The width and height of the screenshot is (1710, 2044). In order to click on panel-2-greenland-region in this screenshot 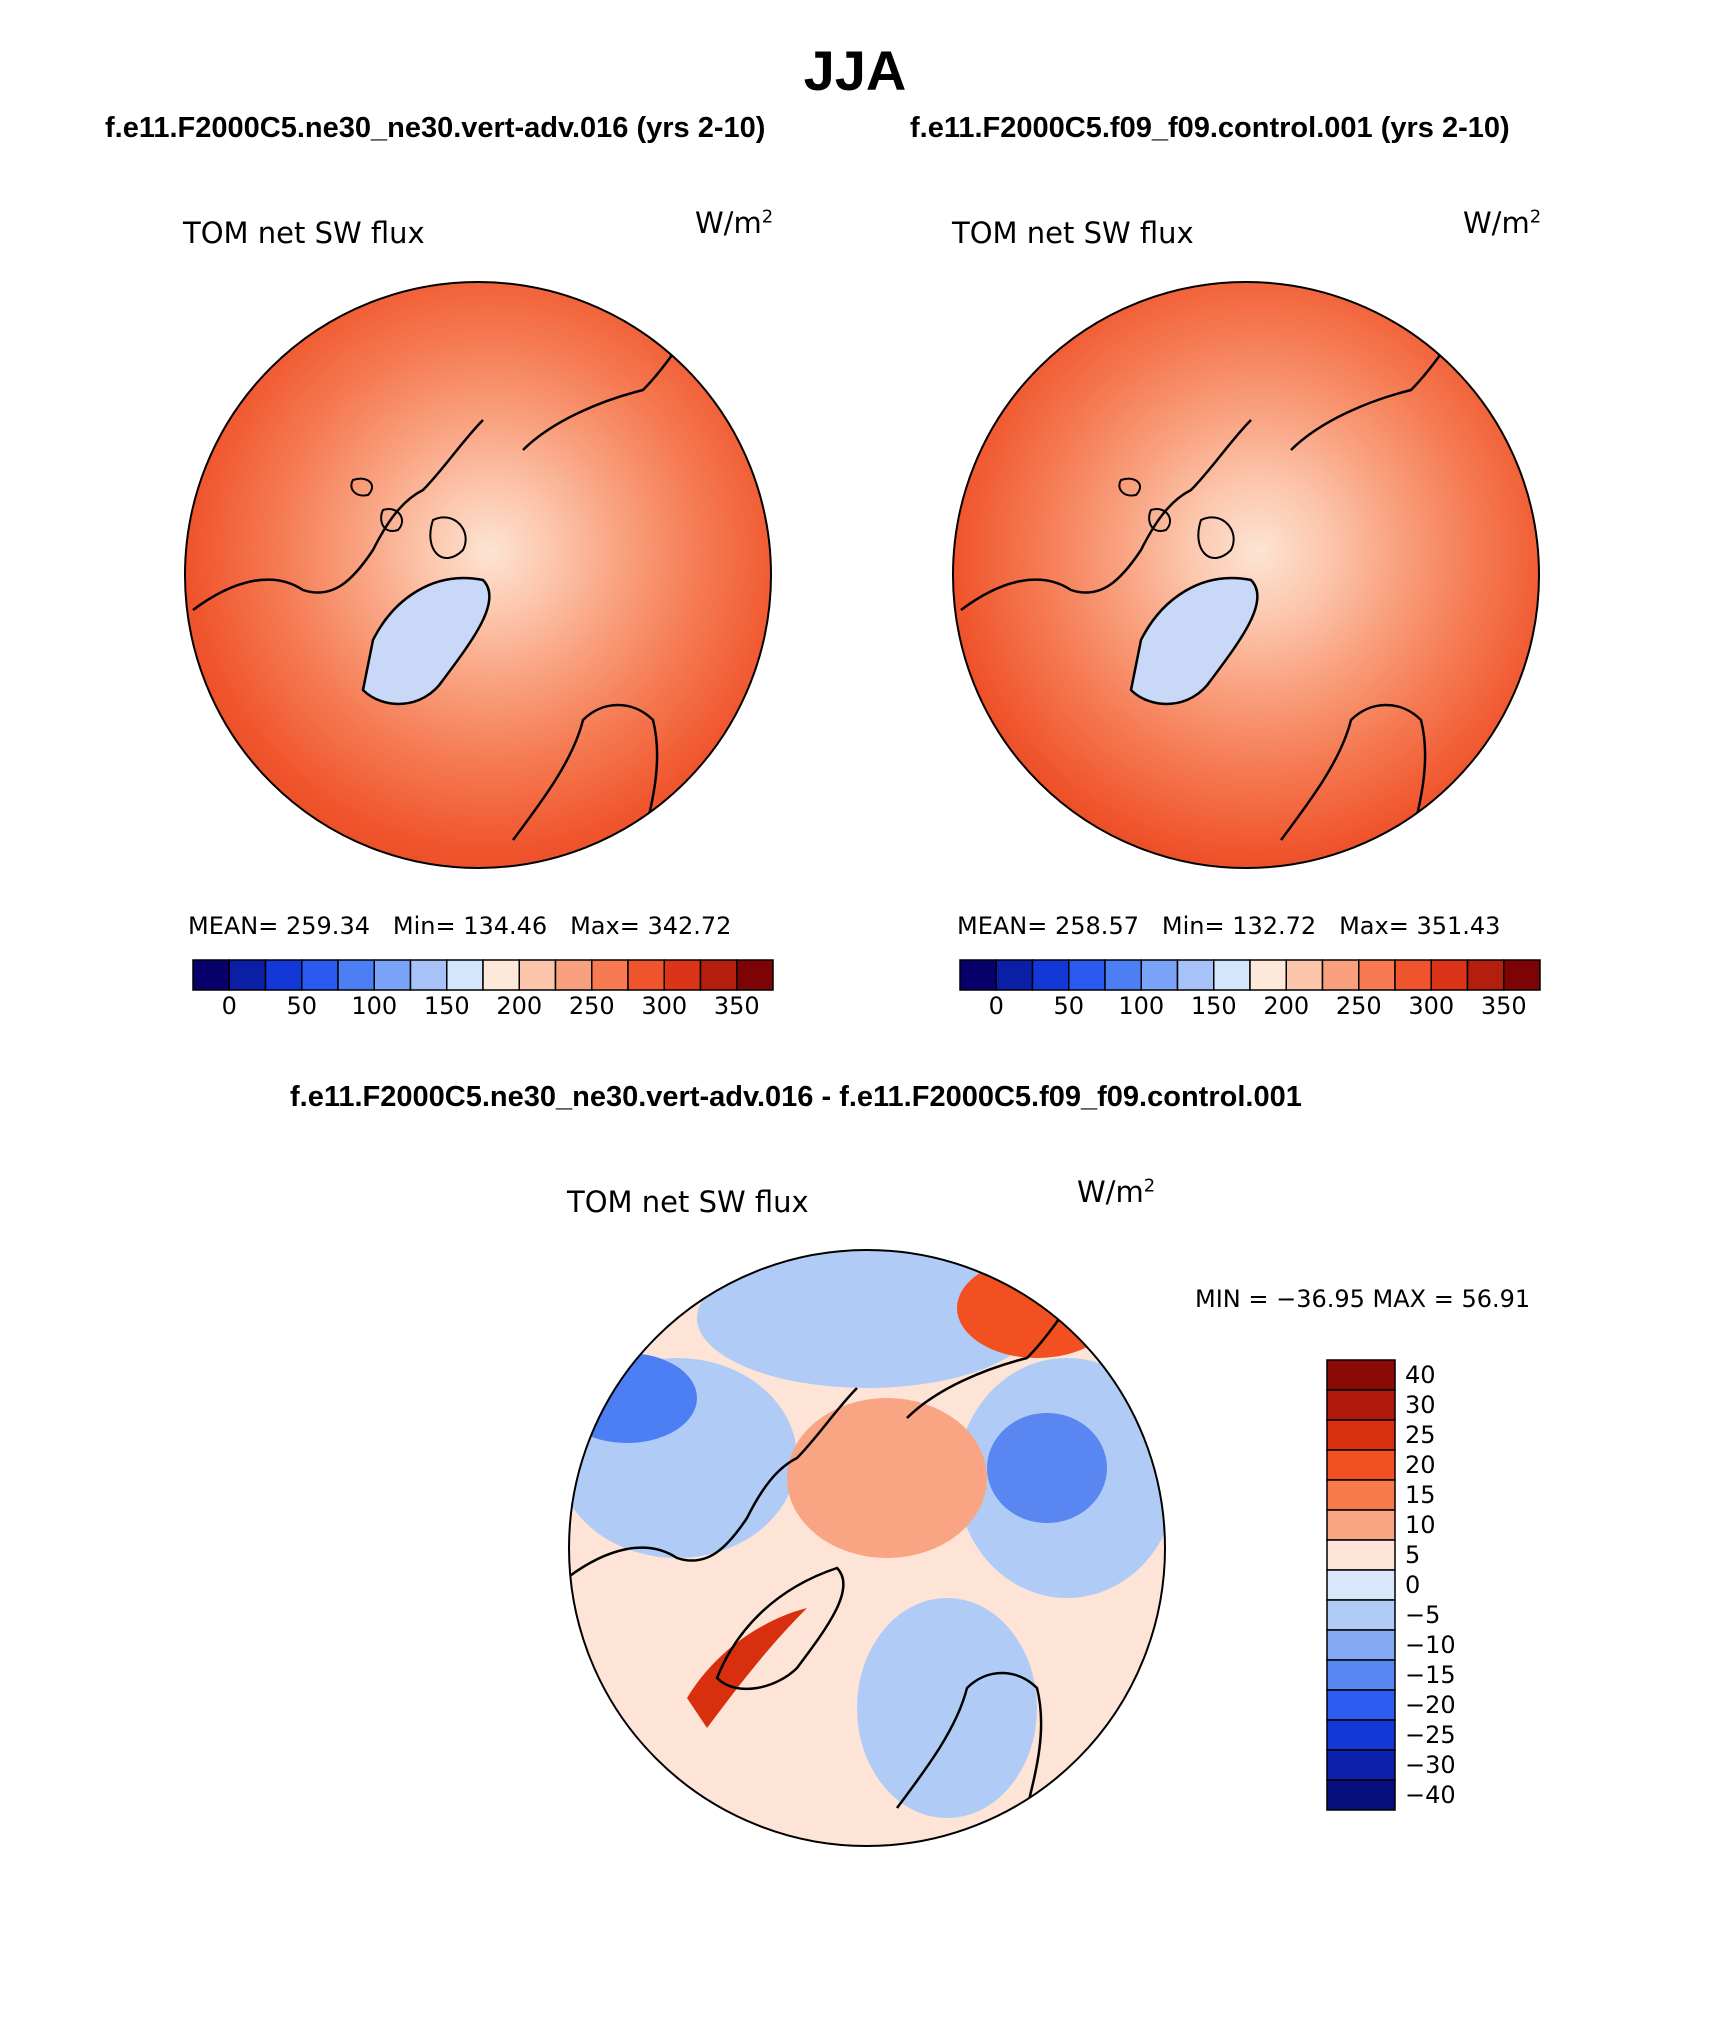, I will do `click(1194, 641)`.